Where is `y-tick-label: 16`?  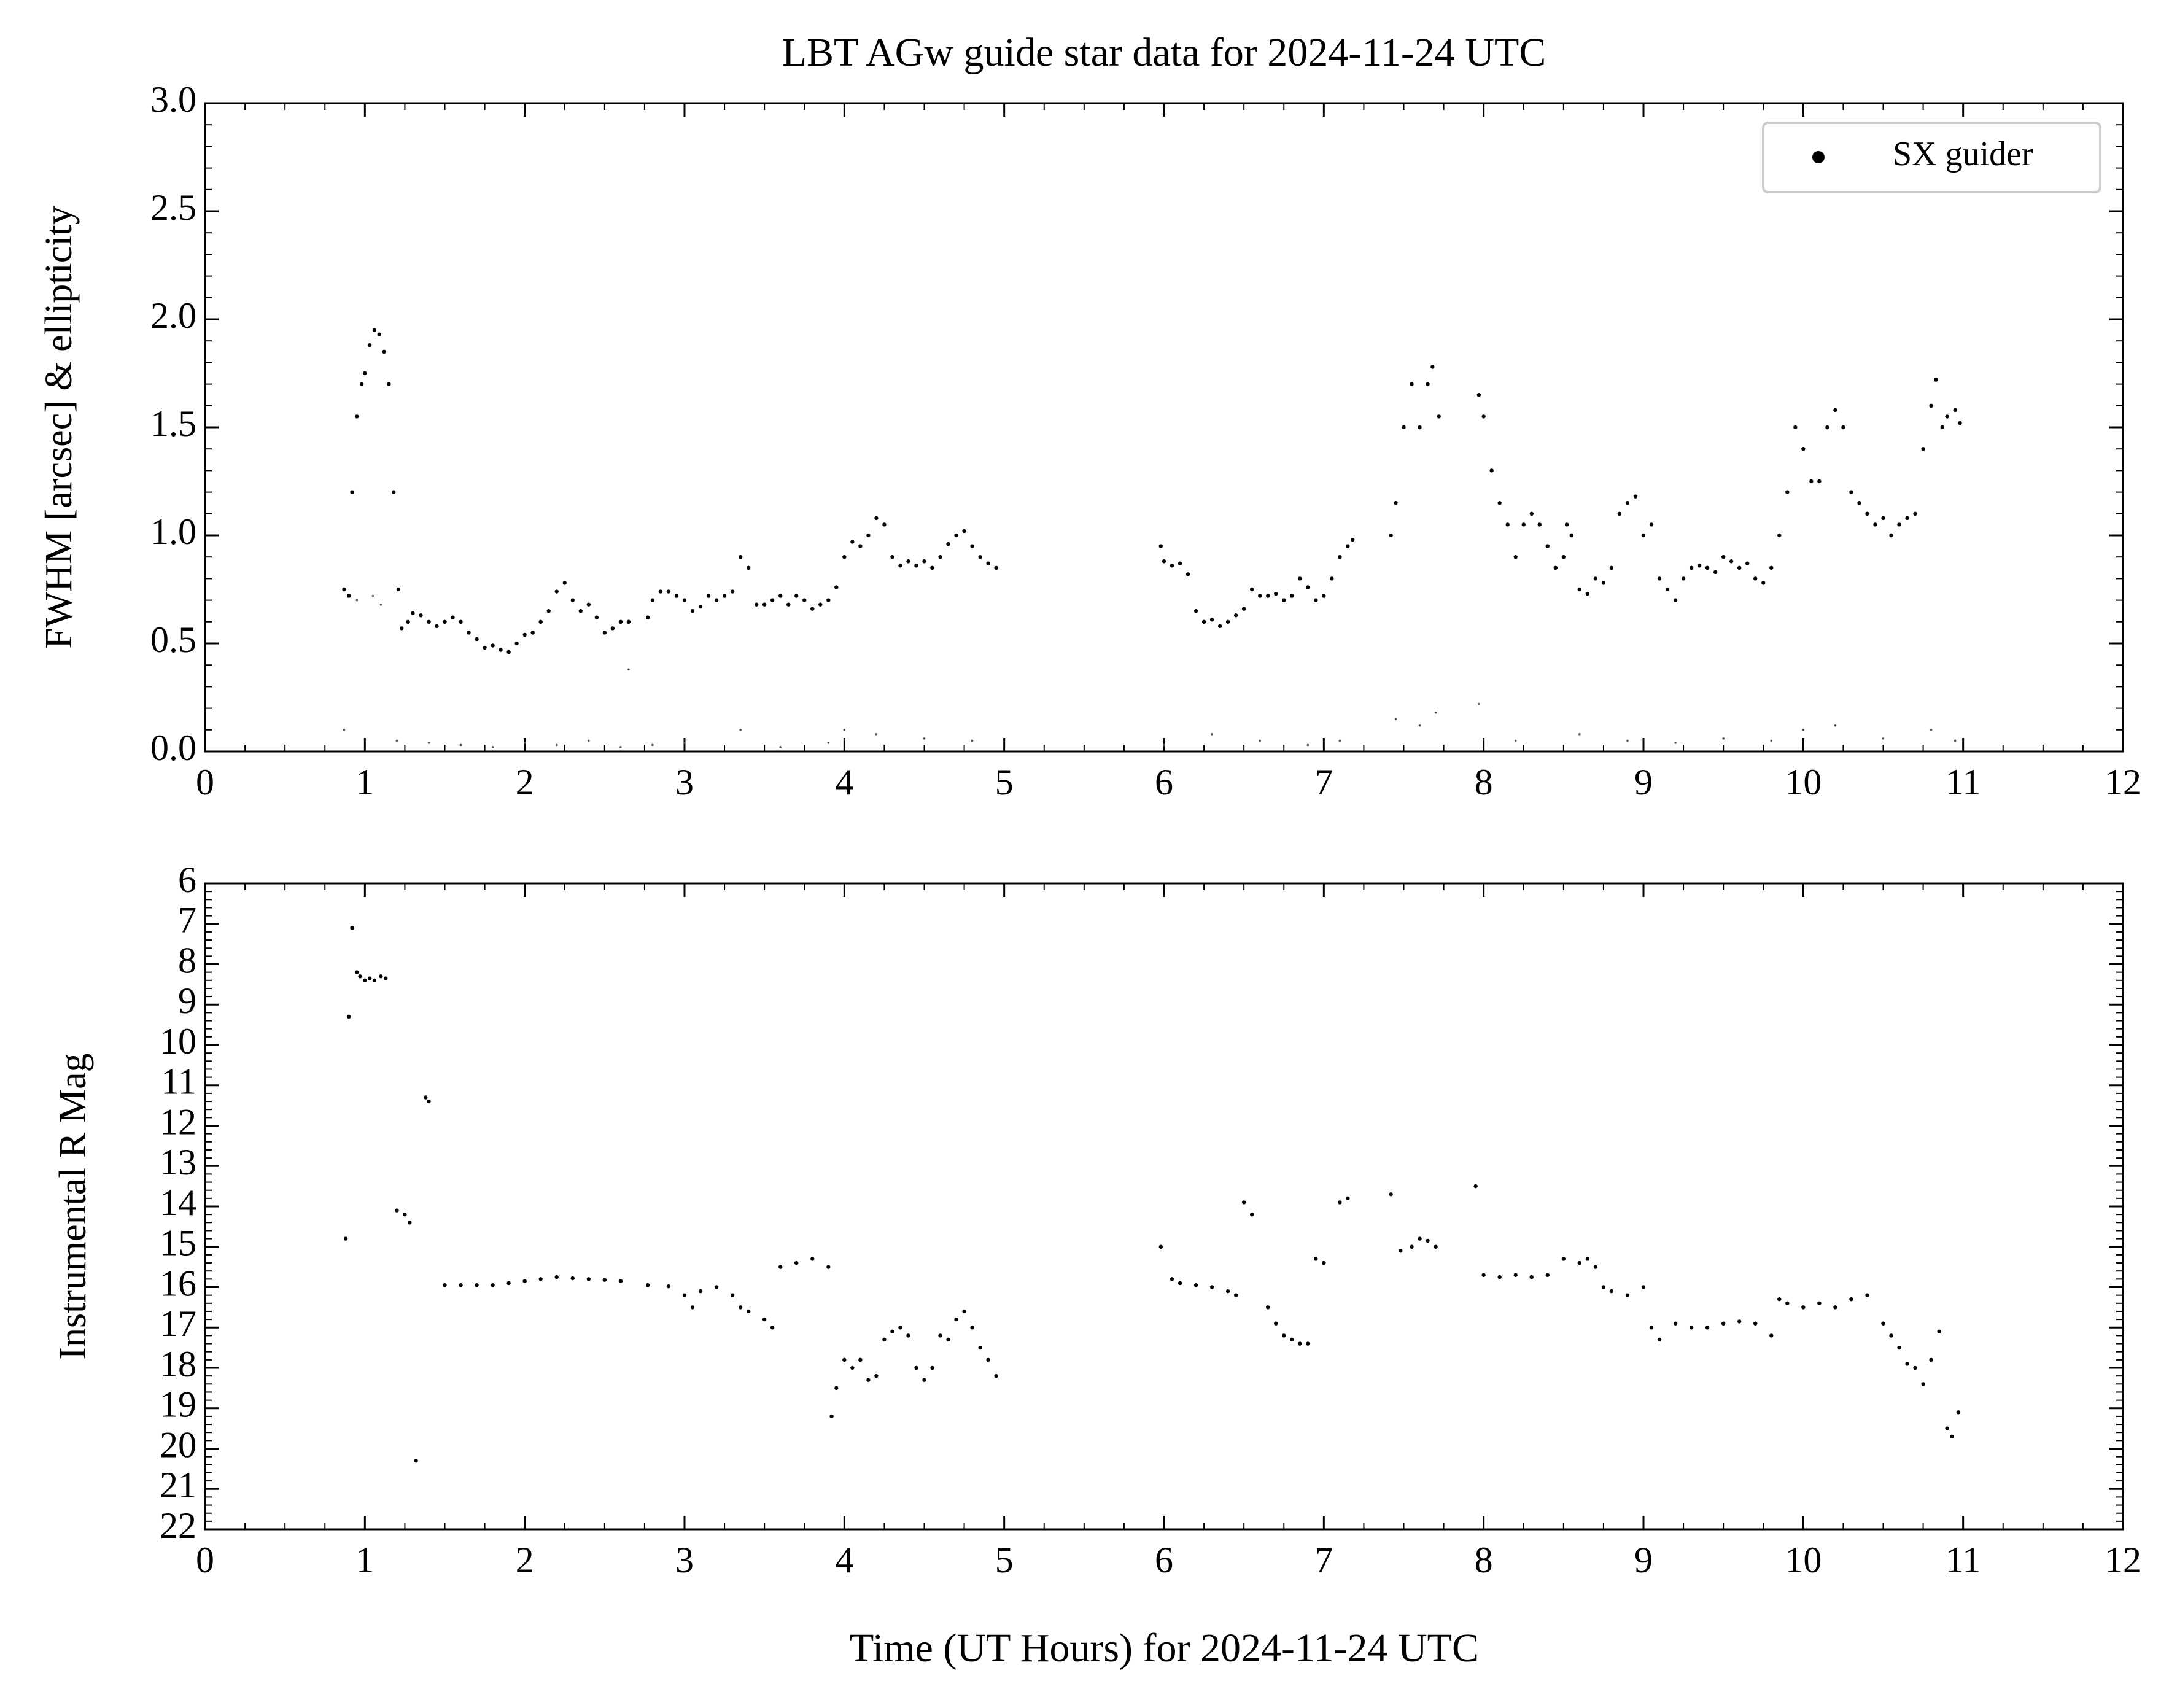
y-tick-label: 16 is located at coordinates (178, 1283).